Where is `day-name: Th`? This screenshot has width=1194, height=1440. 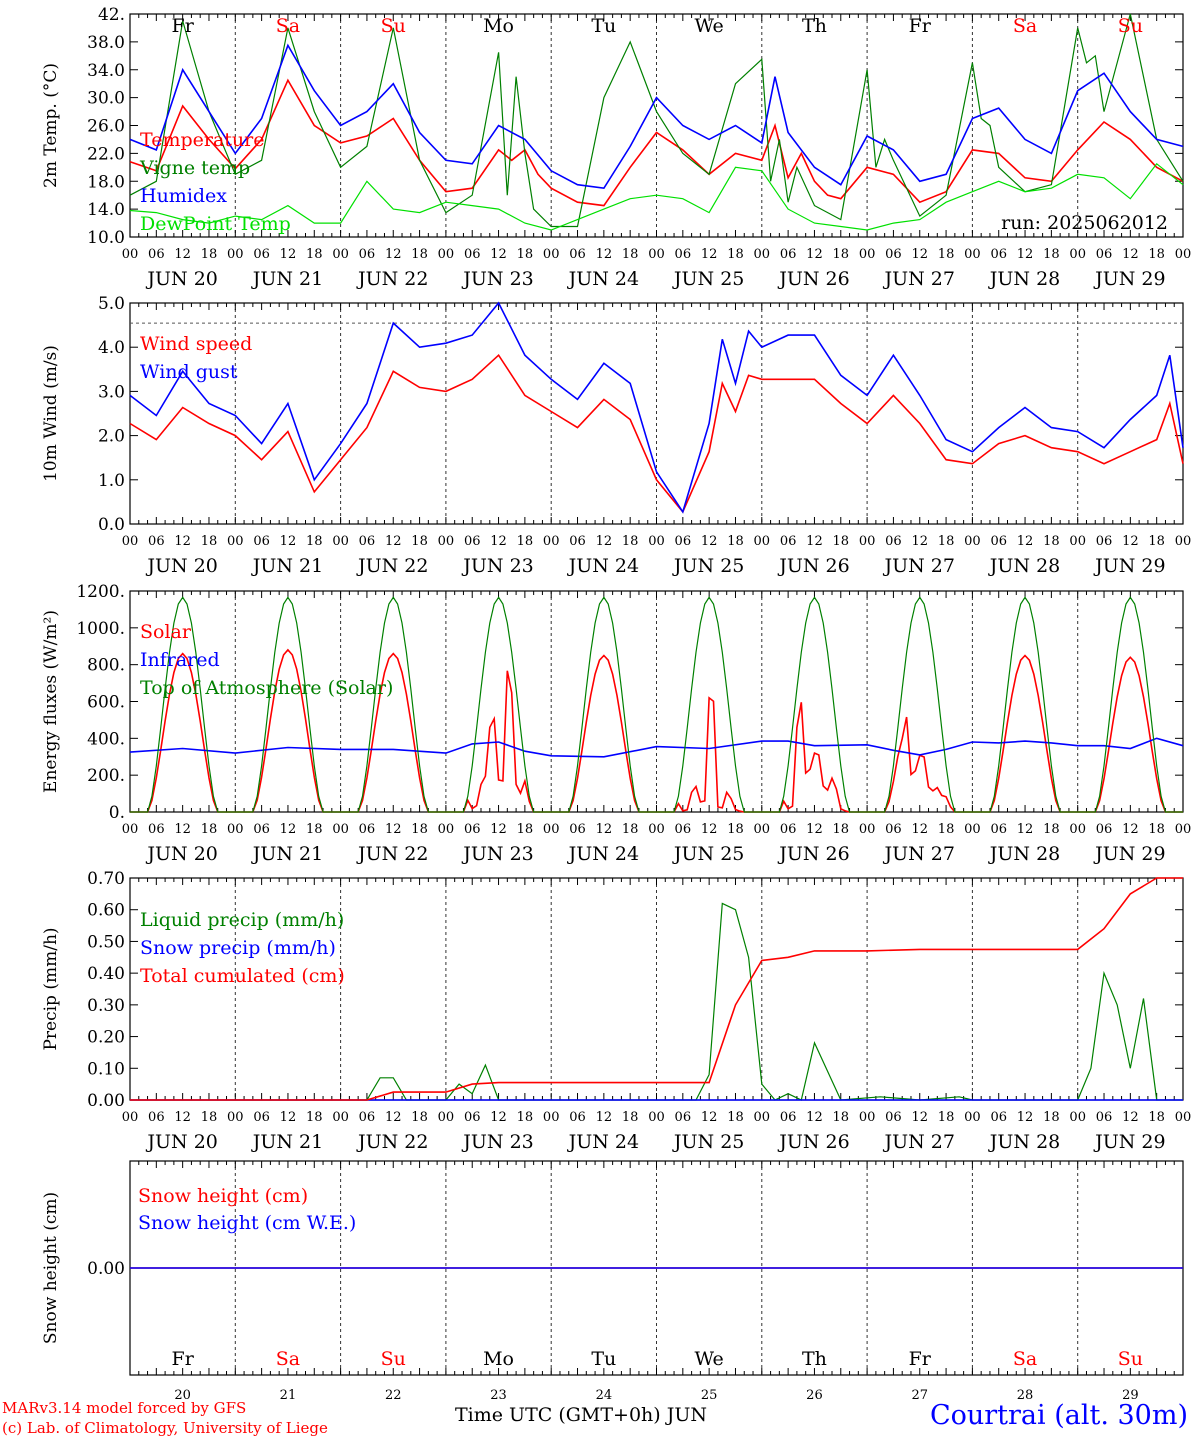
day-name: Th is located at coordinates (814, 26).